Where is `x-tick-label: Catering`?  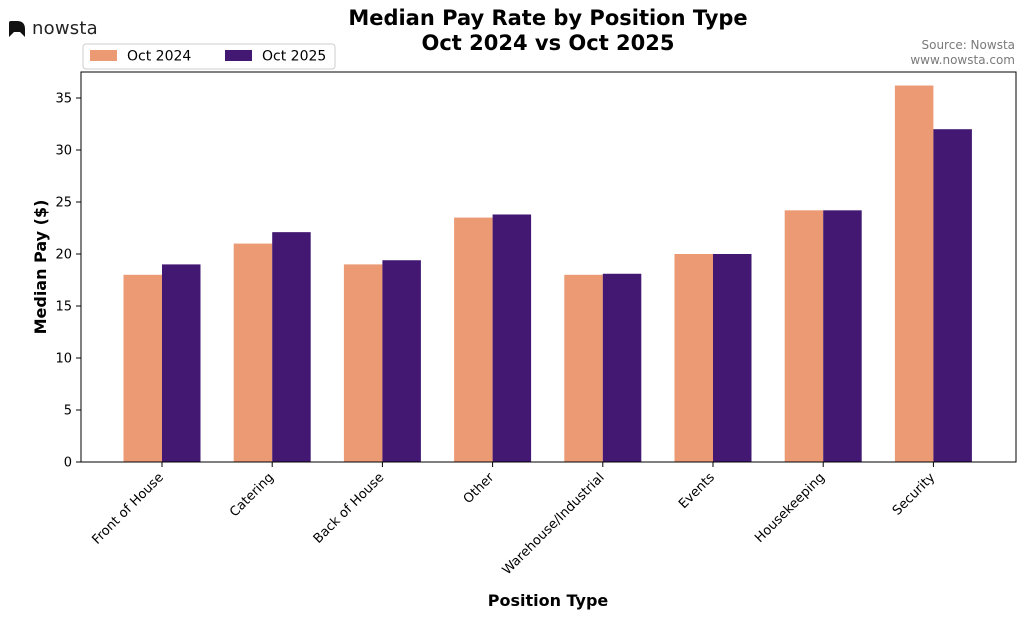
x-tick-label: Catering is located at coordinates (252, 495).